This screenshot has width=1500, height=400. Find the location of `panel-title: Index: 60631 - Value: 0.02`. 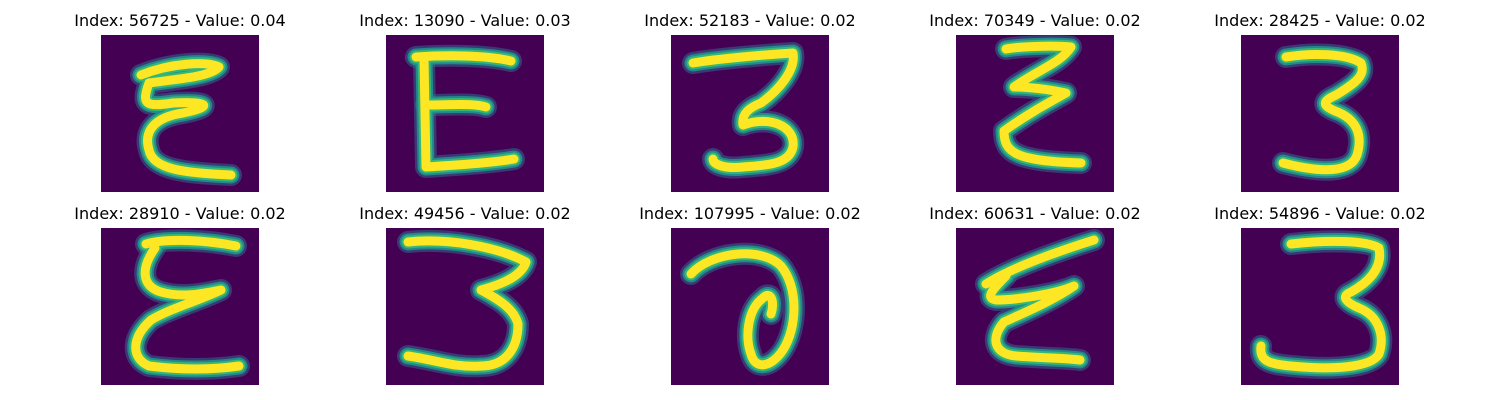

panel-title: Index: 60631 - Value: 0.02 is located at coordinates (1035, 213).